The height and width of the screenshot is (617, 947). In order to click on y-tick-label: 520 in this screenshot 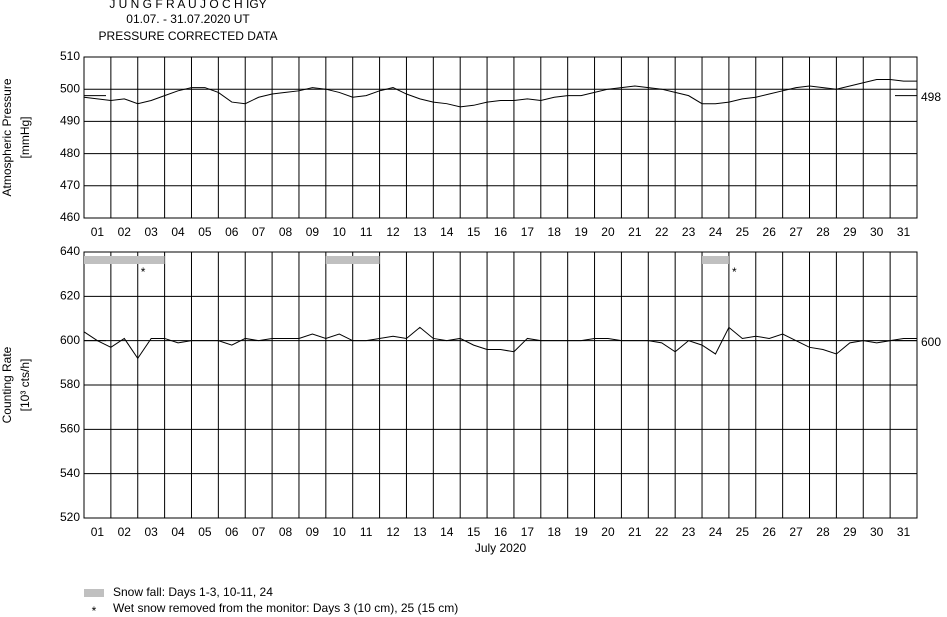, I will do `click(70, 517)`.